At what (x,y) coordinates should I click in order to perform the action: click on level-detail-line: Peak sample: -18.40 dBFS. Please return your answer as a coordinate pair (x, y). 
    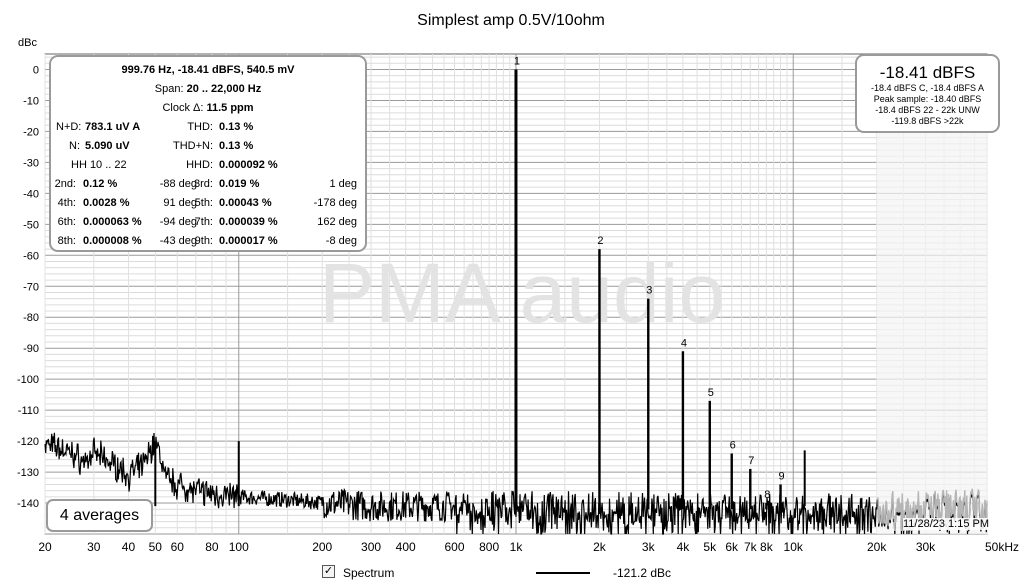
    Looking at the image, I should click on (927, 99).